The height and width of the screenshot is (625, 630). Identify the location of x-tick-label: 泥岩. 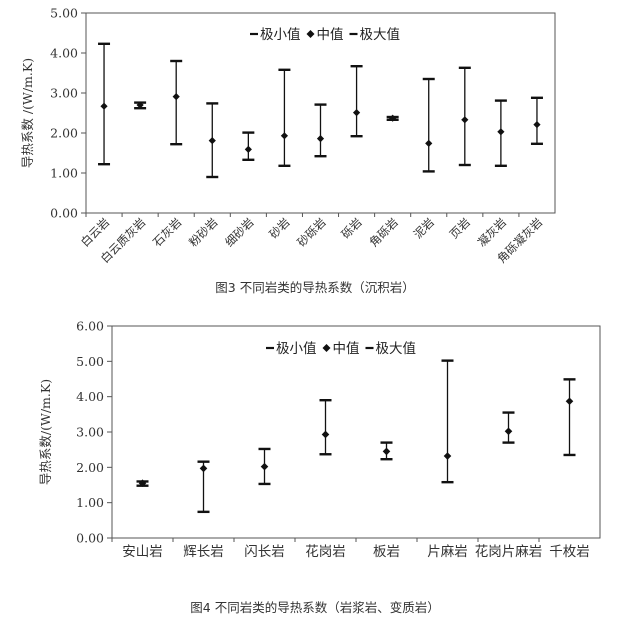
(424, 228).